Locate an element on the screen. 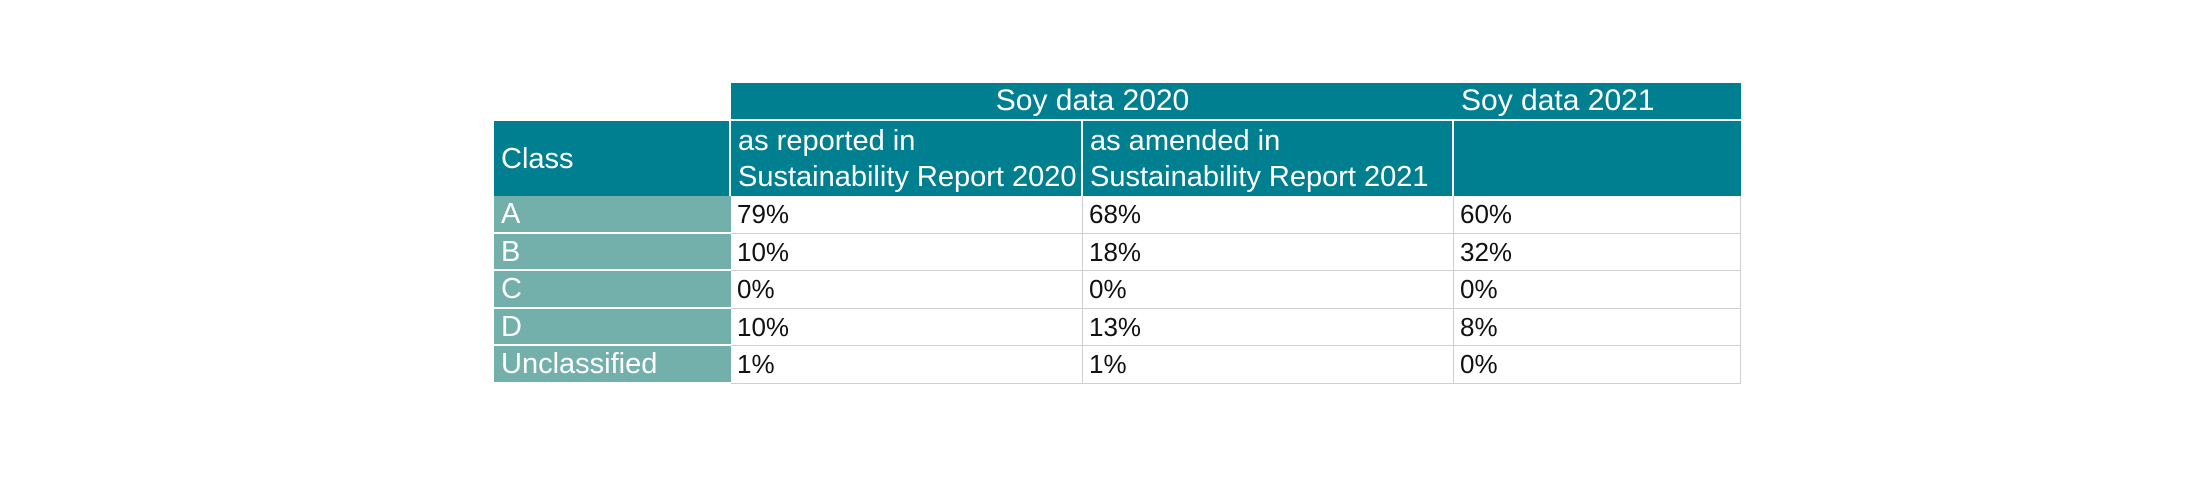  class-label: A is located at coordinates (612, 215).